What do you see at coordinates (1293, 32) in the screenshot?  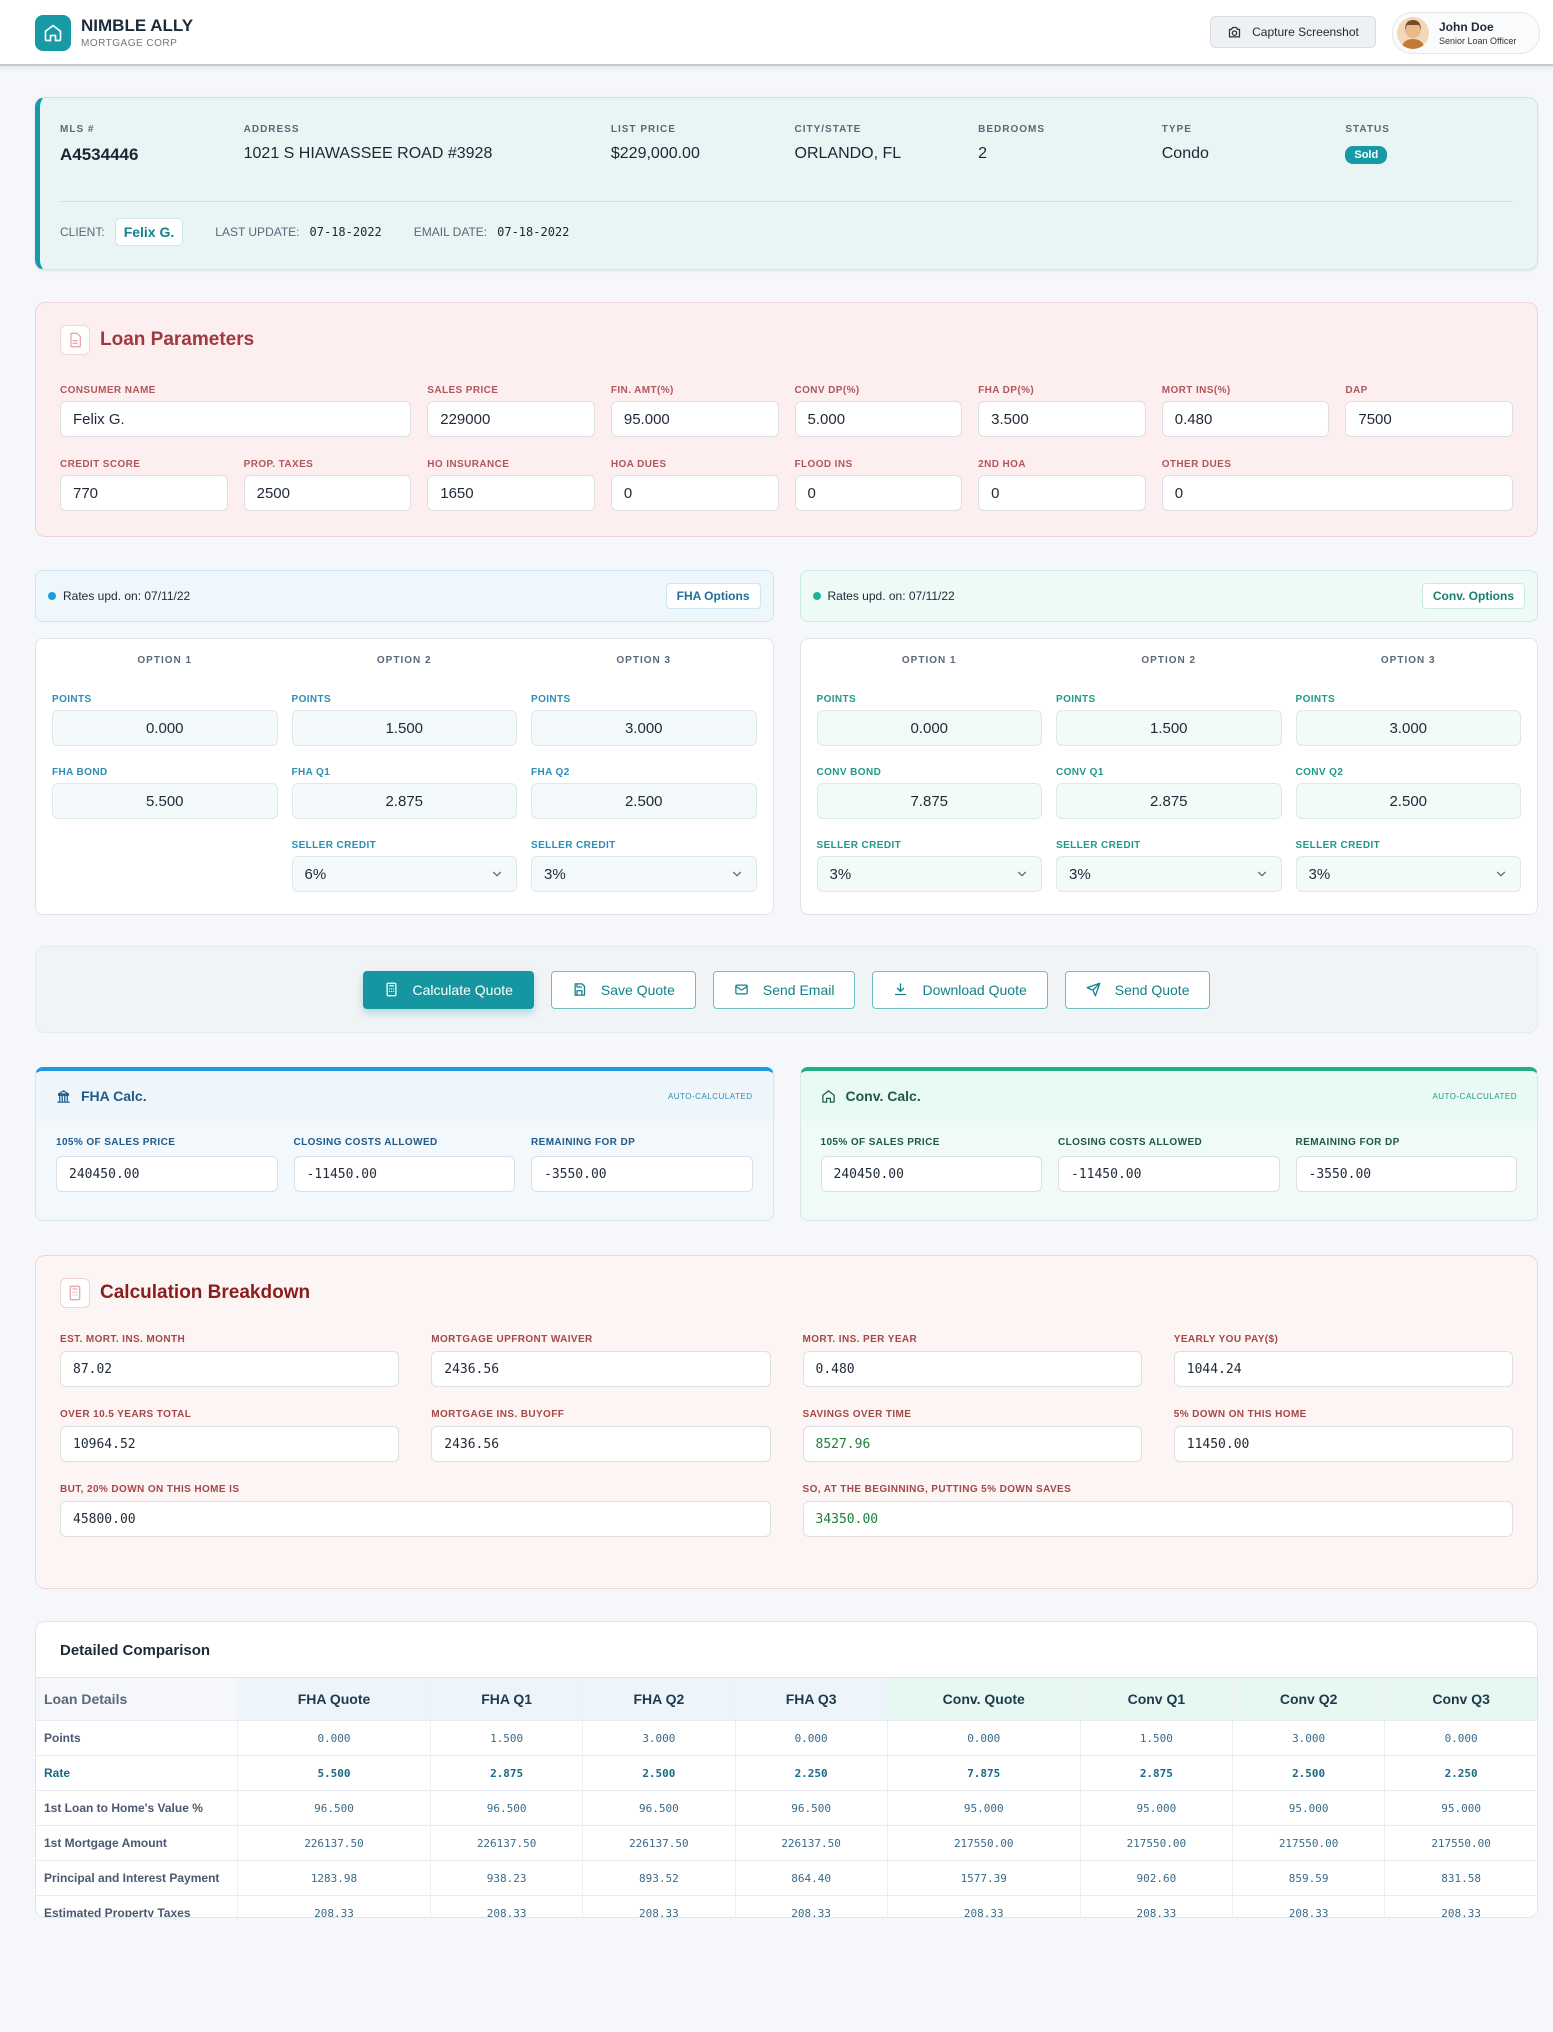 I see `capture-button: Capture Screenshot` at bounding box center [1293, 32].